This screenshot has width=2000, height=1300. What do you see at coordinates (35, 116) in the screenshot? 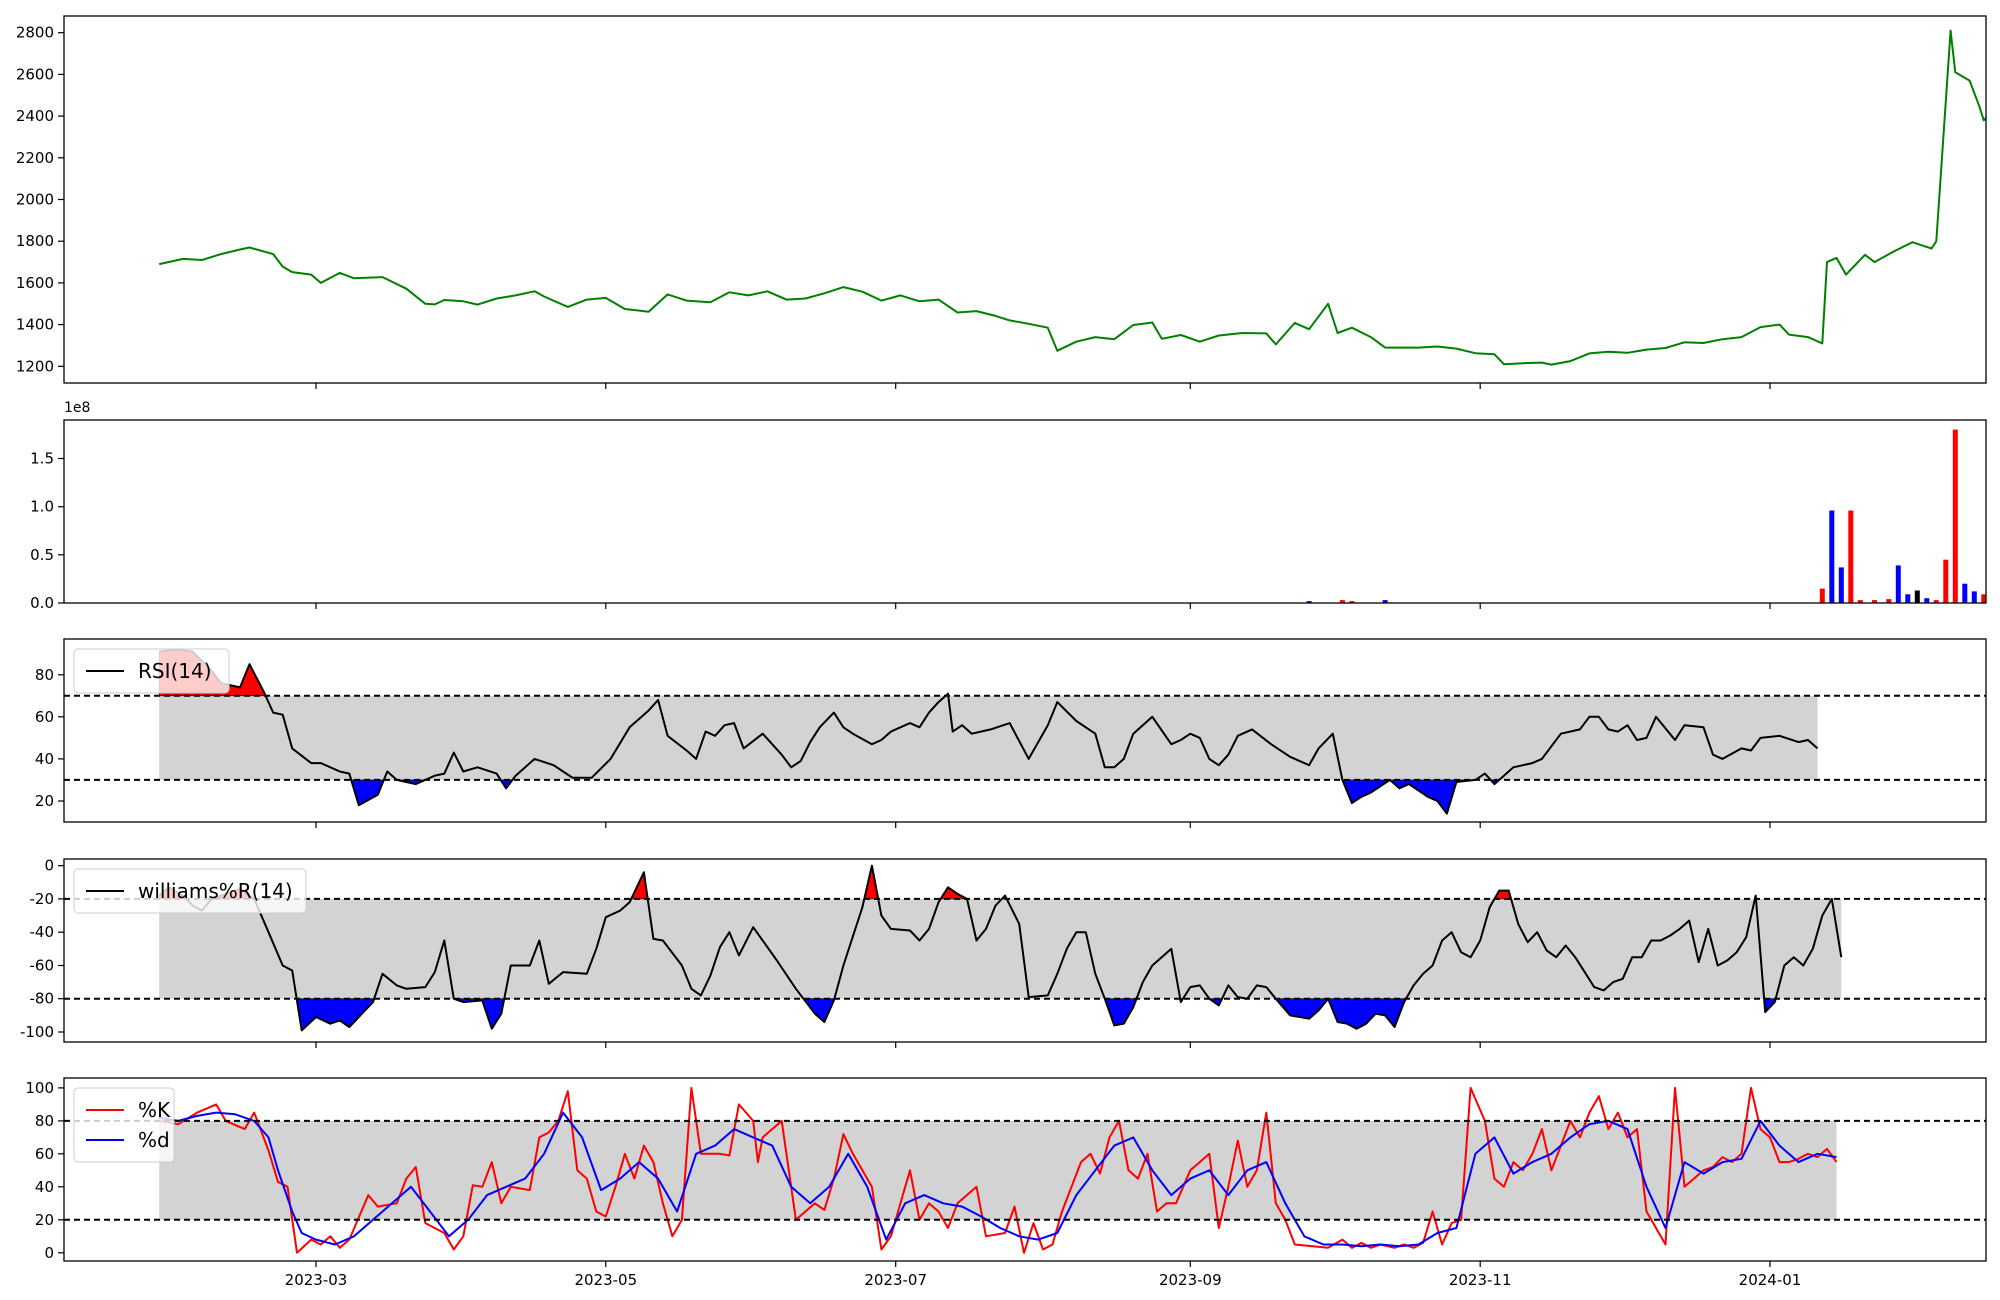
I see `y-tick-label: 2400` at bounding box center [35, 116].